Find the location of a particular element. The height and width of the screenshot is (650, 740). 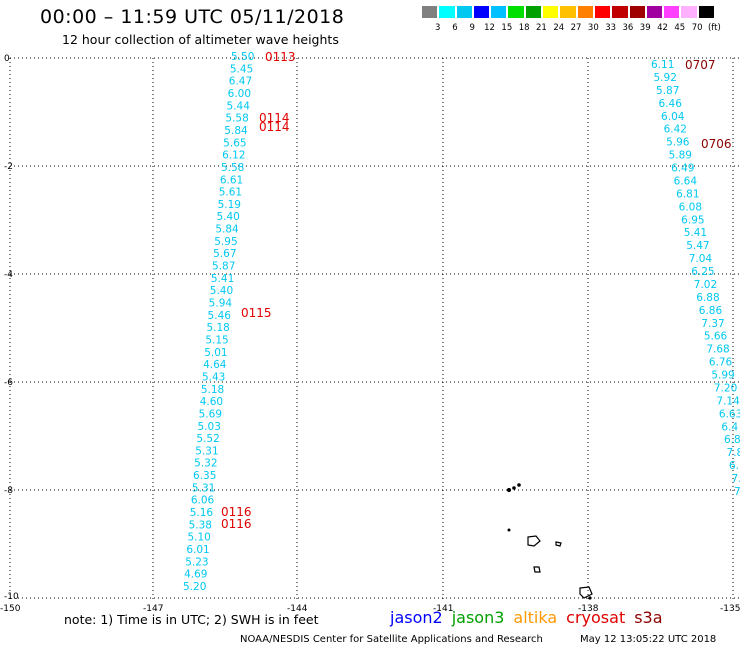

swh-value: 6.88 is located at coordinates (707, 298).